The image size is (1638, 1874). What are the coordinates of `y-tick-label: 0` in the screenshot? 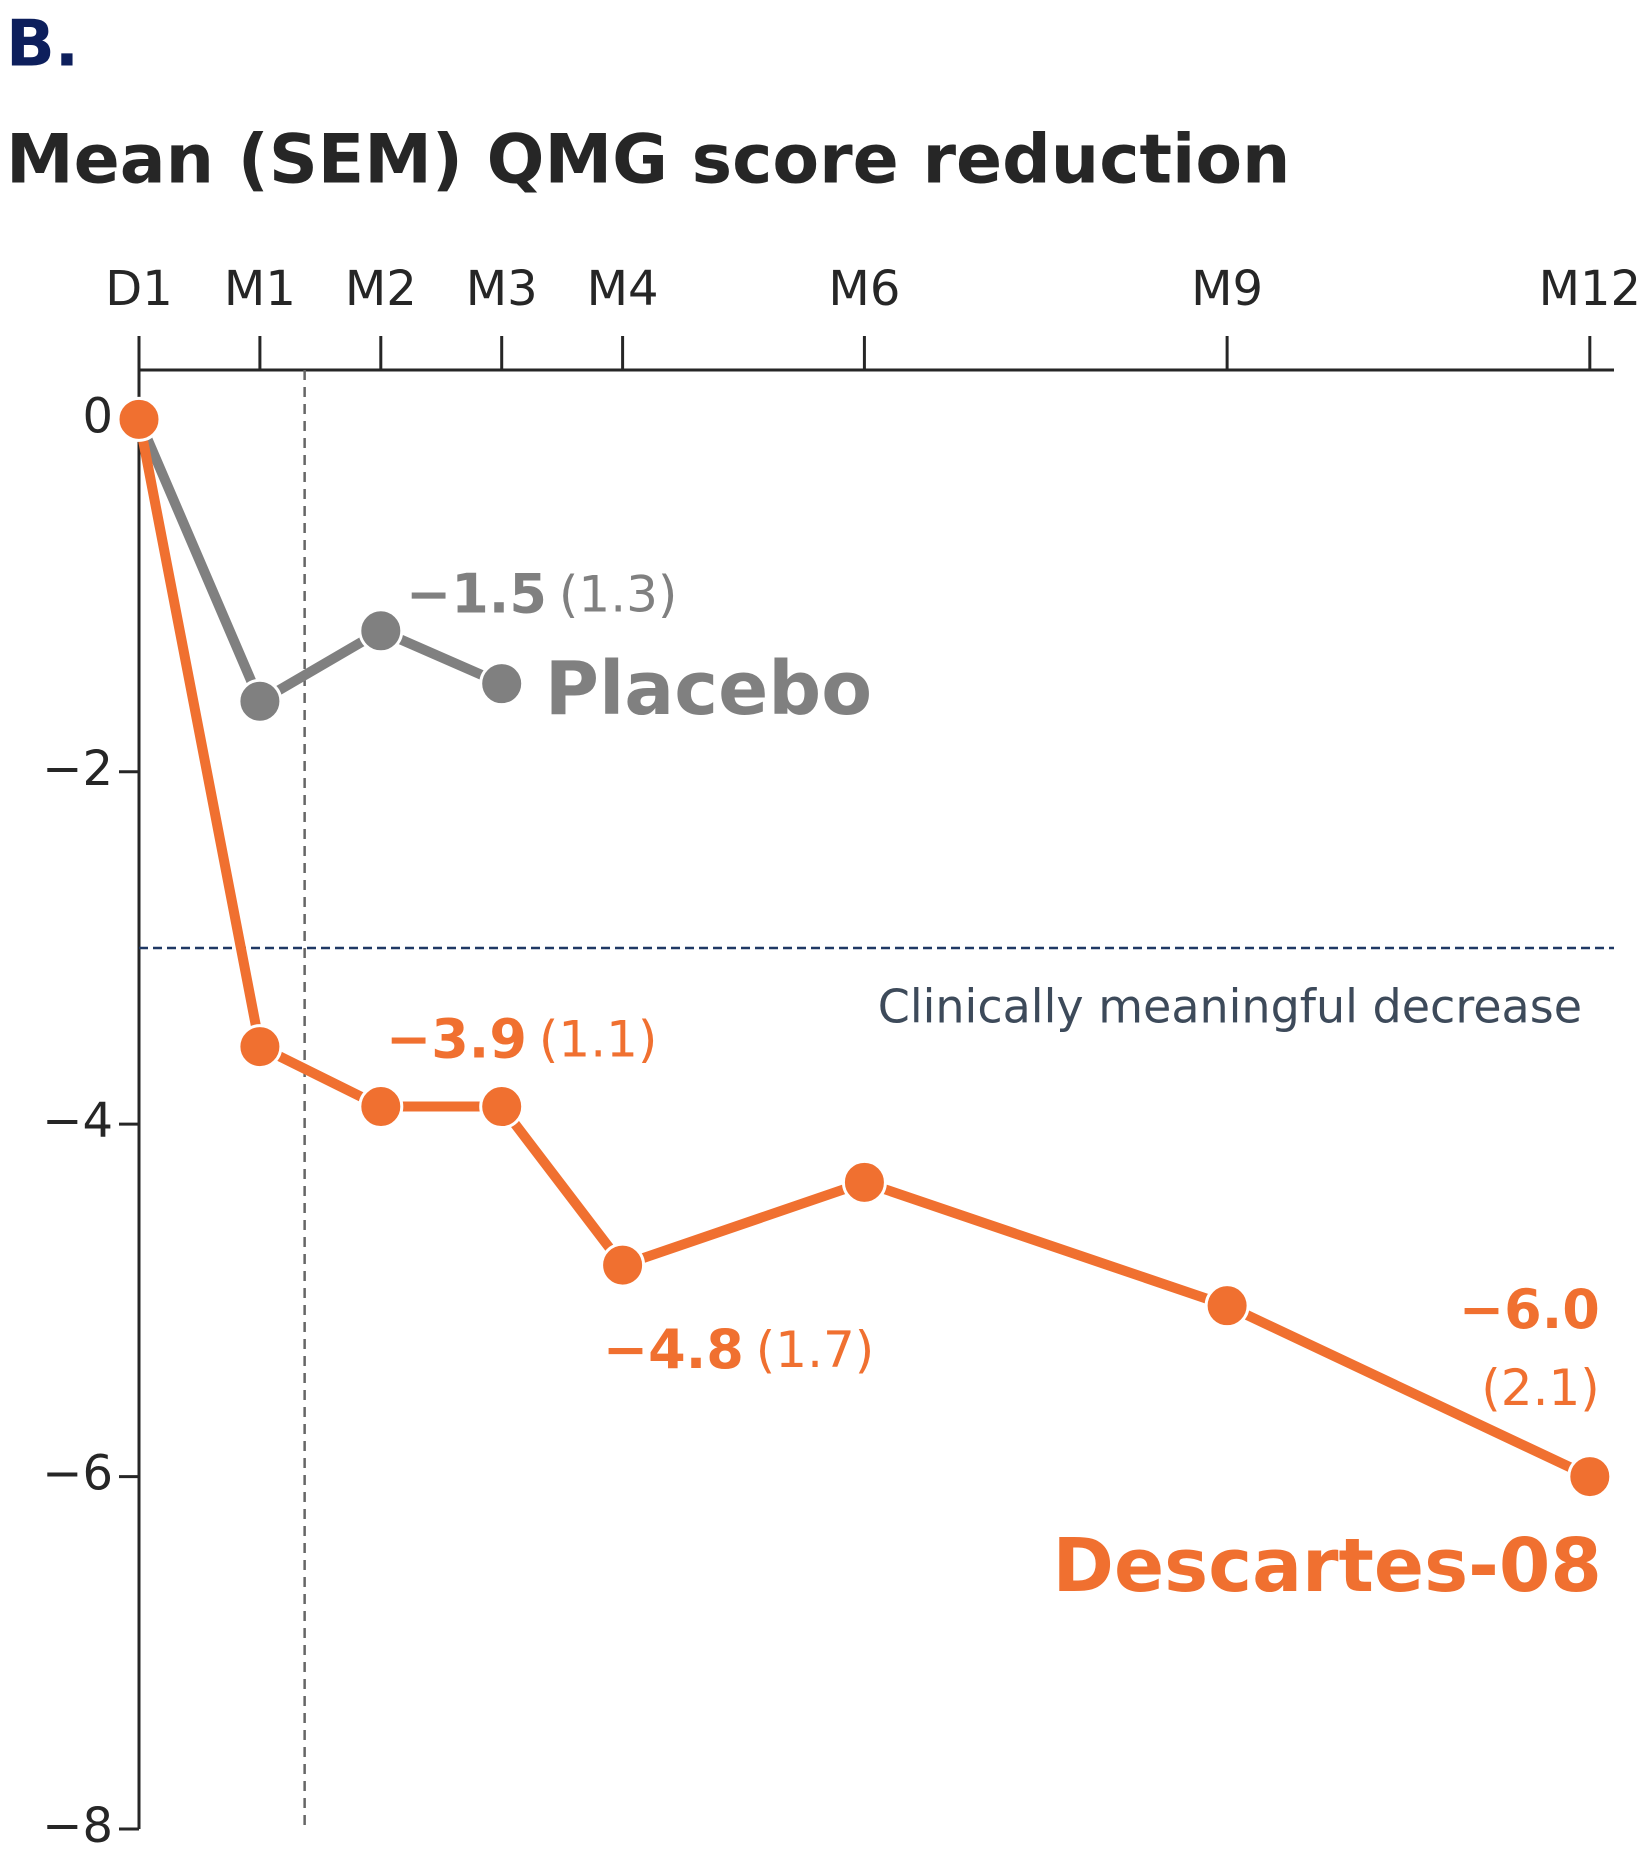 It's located at (97, 416).